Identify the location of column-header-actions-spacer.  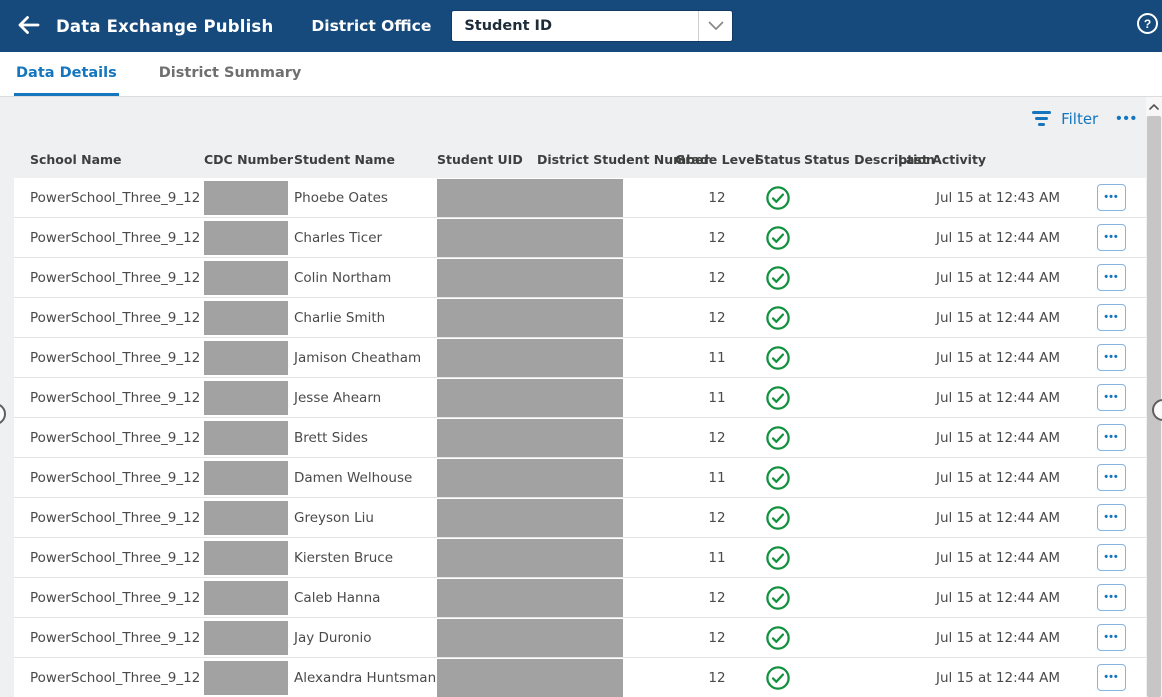
(1103, 159).